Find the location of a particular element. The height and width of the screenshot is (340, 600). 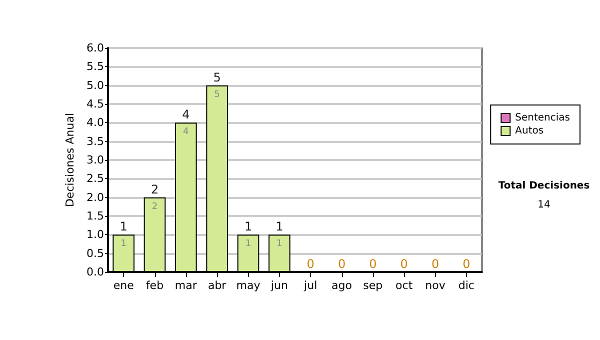

total-label: 5 is located at coordinates (217, 77).